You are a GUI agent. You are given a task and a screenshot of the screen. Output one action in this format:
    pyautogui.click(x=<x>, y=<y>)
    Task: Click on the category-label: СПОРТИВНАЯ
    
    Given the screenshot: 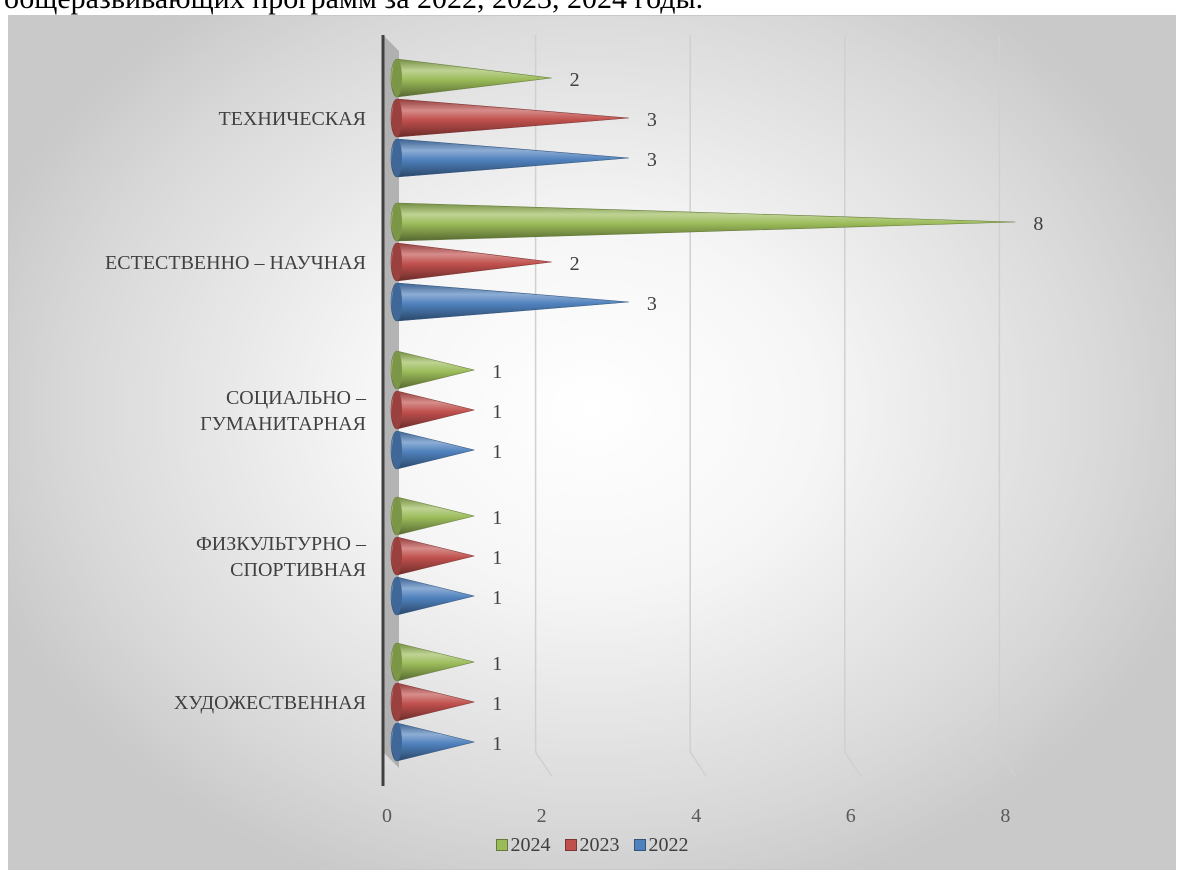 What is the action you would take?
    pyautogui.click(x=298, y=570)
    